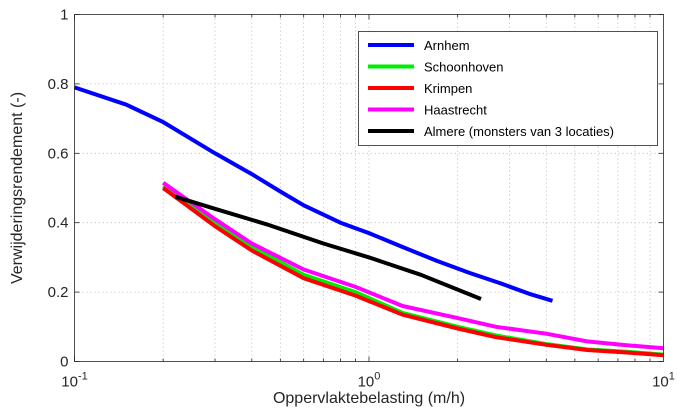 The width and height of the screenshot is (677, 410). Describe the element at coordinates (74, 381) in the screenshot. I see `x-tick-label: 10⁻¹` at that location.